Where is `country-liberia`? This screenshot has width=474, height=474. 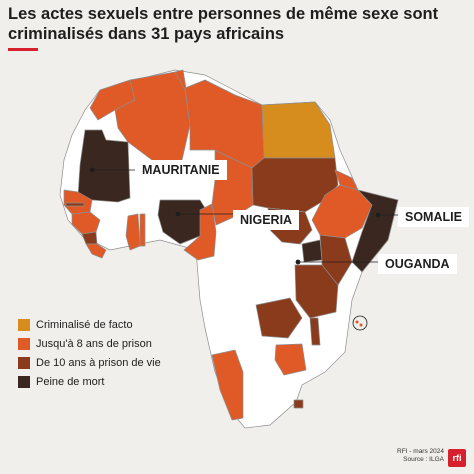
country-liberia is located at coordinates (96, 251).